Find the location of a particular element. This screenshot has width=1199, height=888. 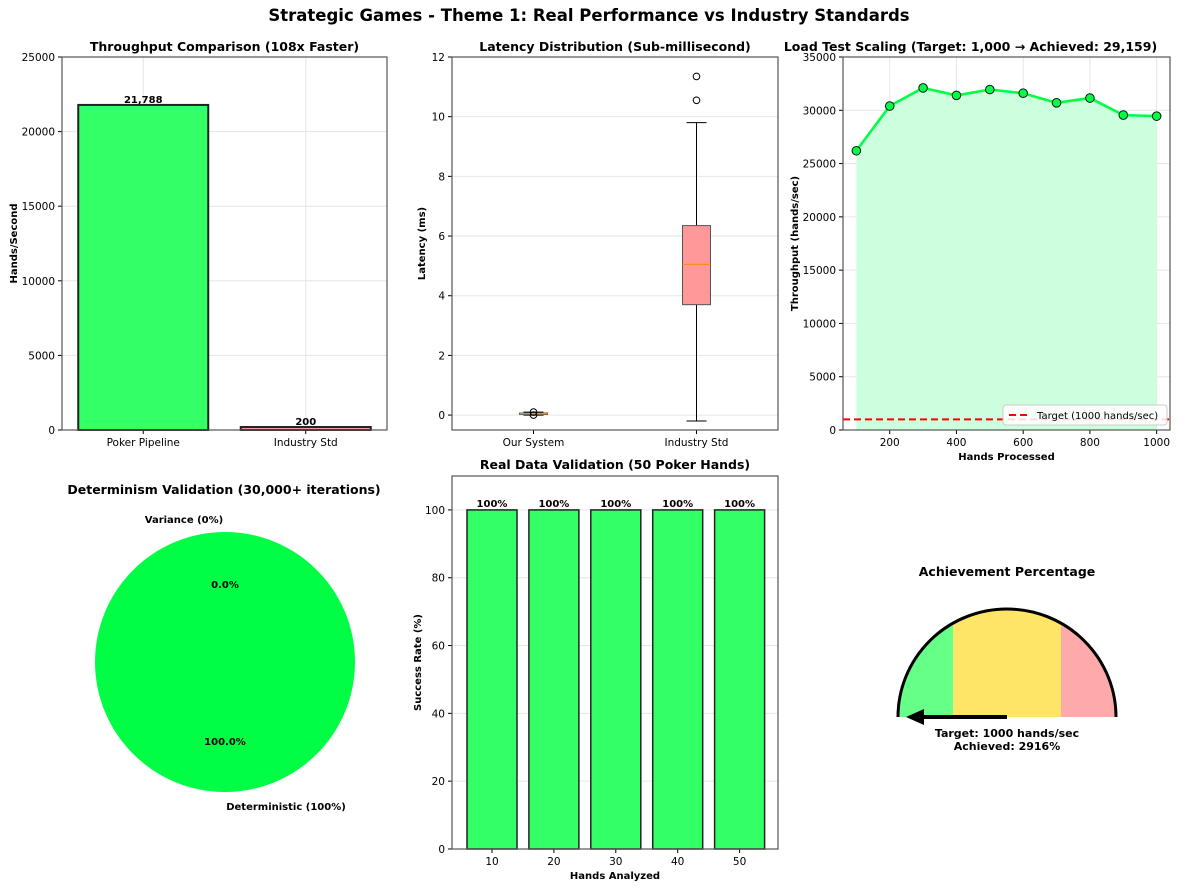

gauge-zones is located at coordinates (1007, 663).